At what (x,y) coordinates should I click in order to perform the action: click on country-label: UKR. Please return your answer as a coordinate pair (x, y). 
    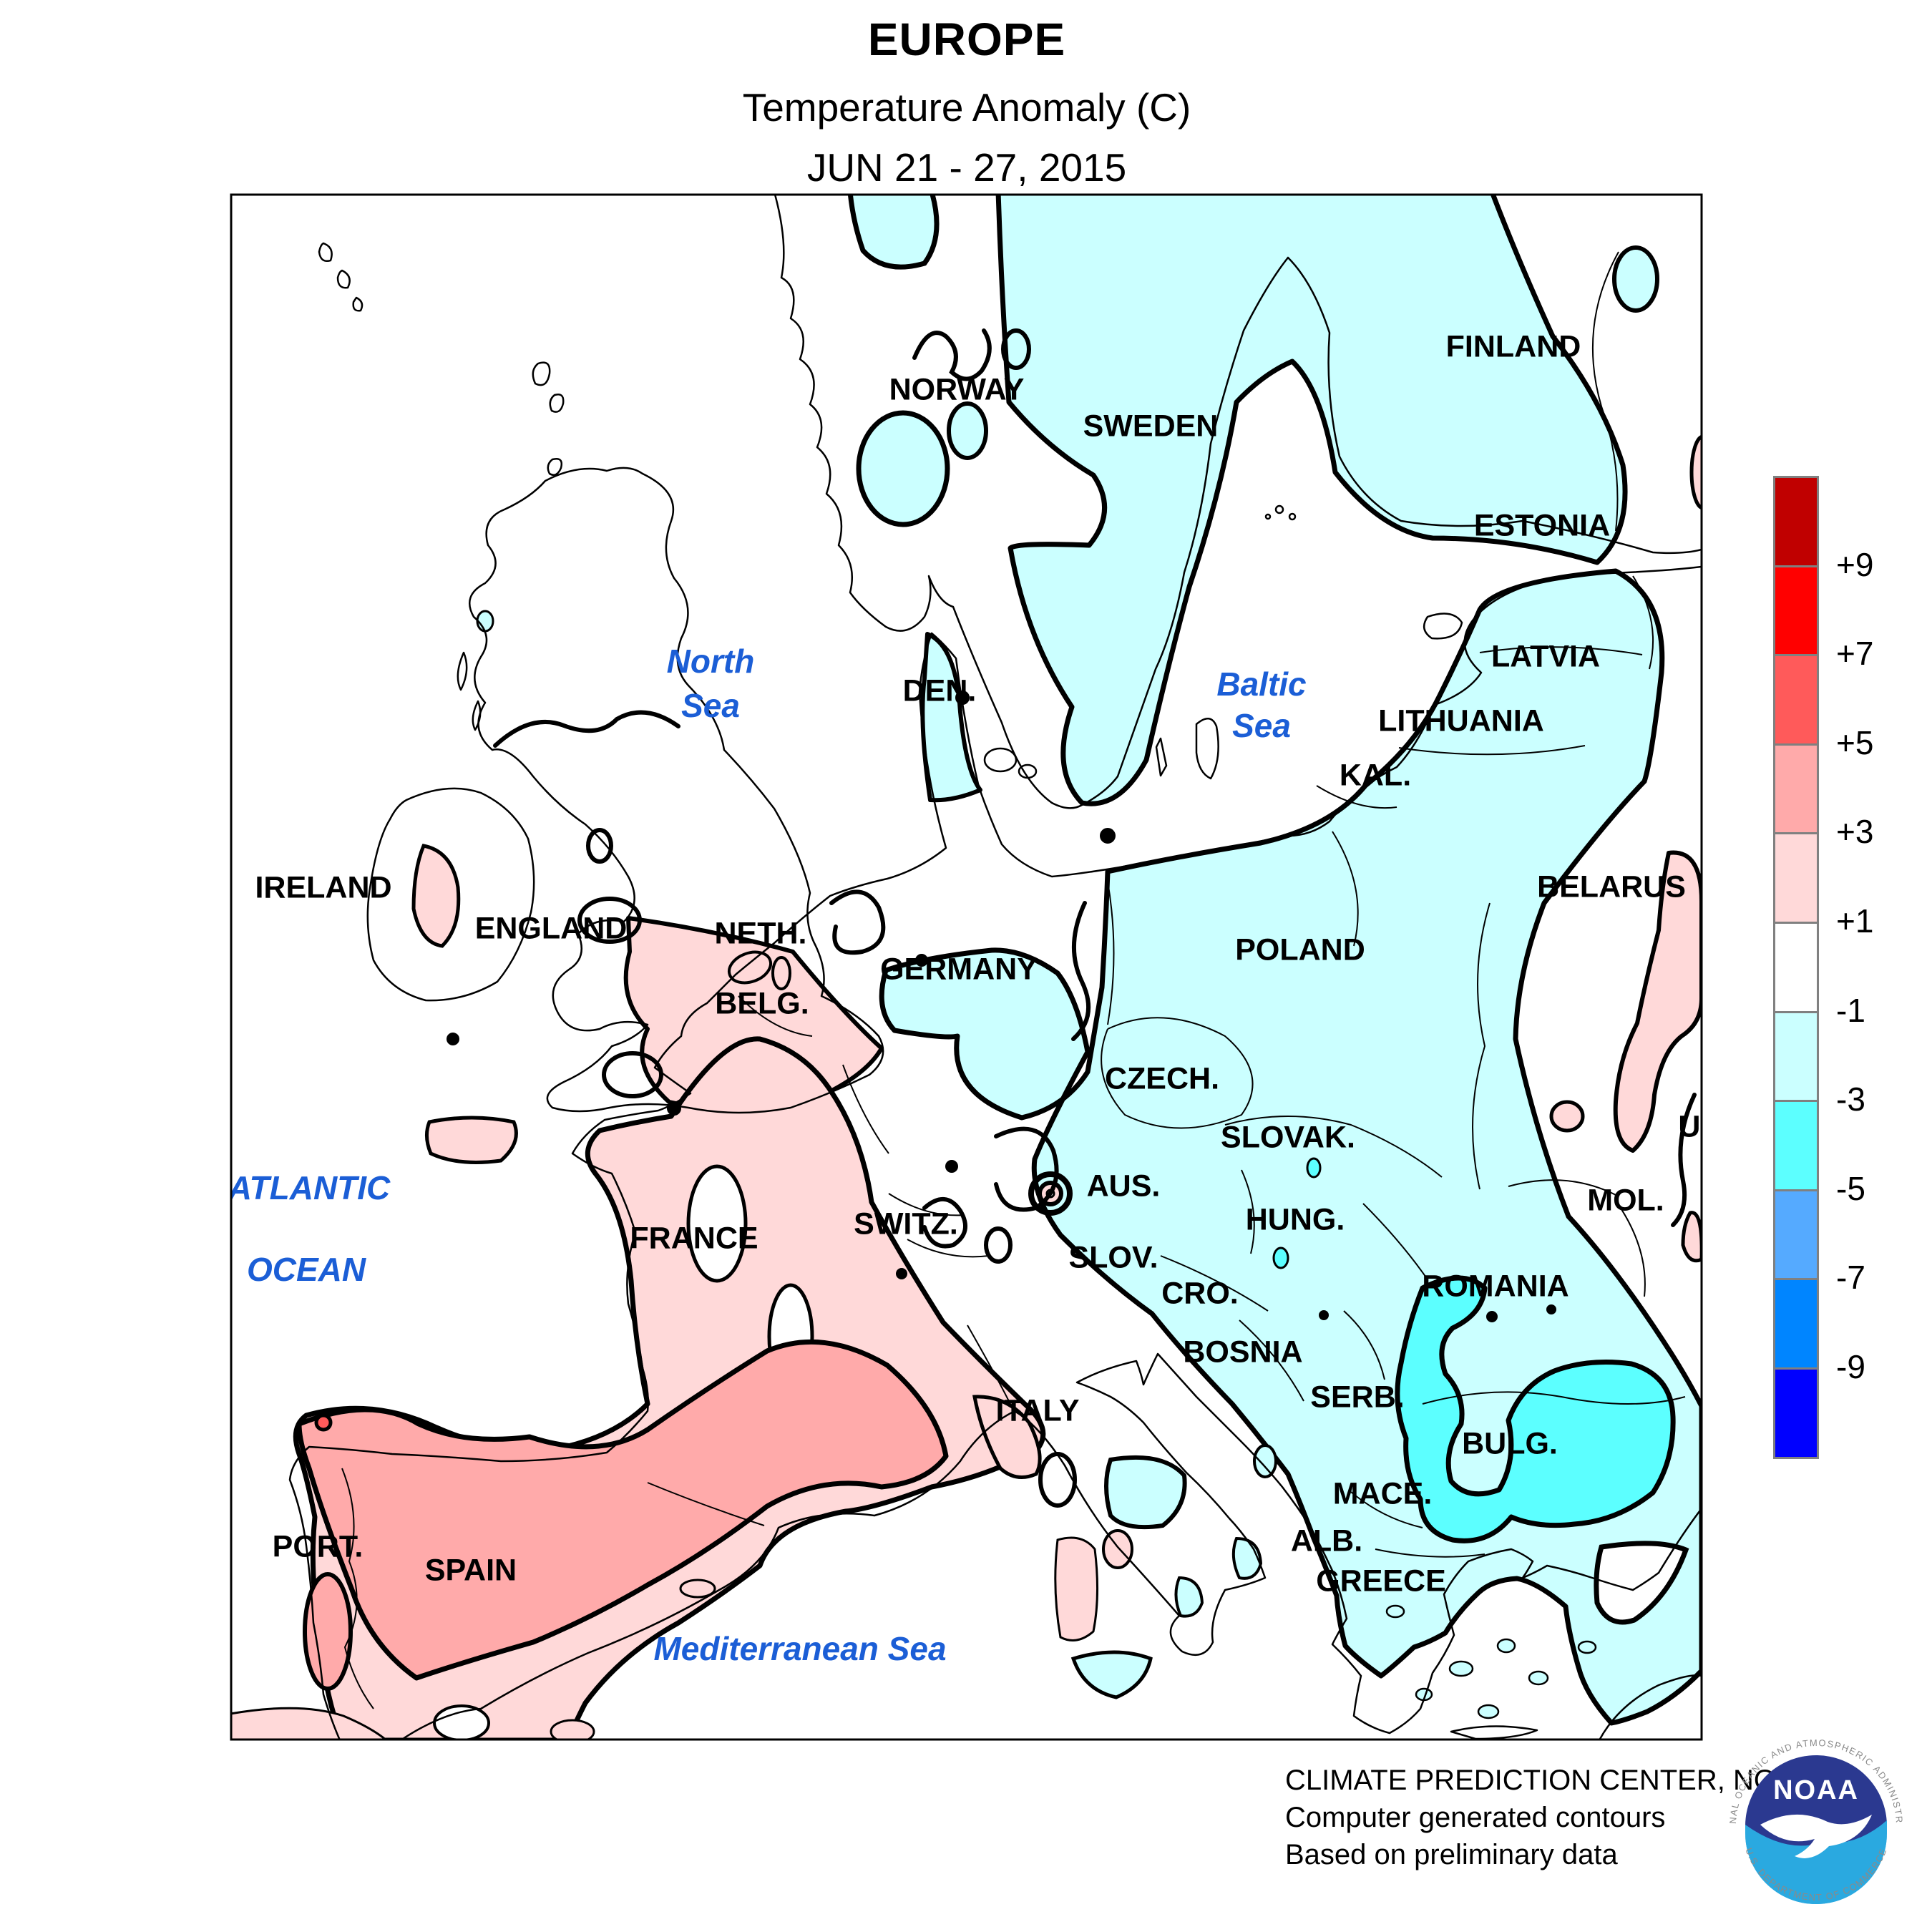
    Looking at the image, I should click on (1690, 1126).